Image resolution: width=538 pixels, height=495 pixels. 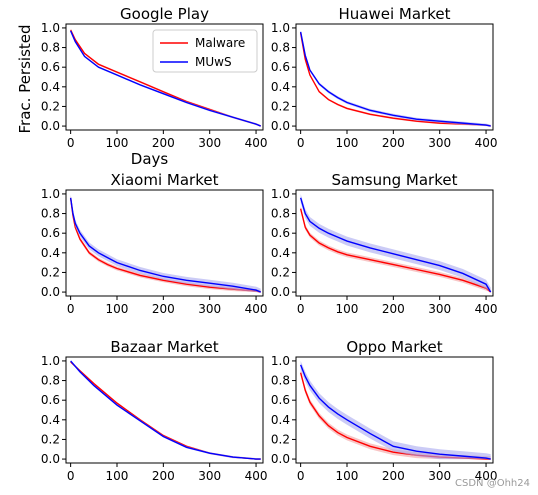 What do you see at coordinates (164, 347) in the screenshot?
I see `chart-title: Bazaar Market` at bounding box center [164, 347].